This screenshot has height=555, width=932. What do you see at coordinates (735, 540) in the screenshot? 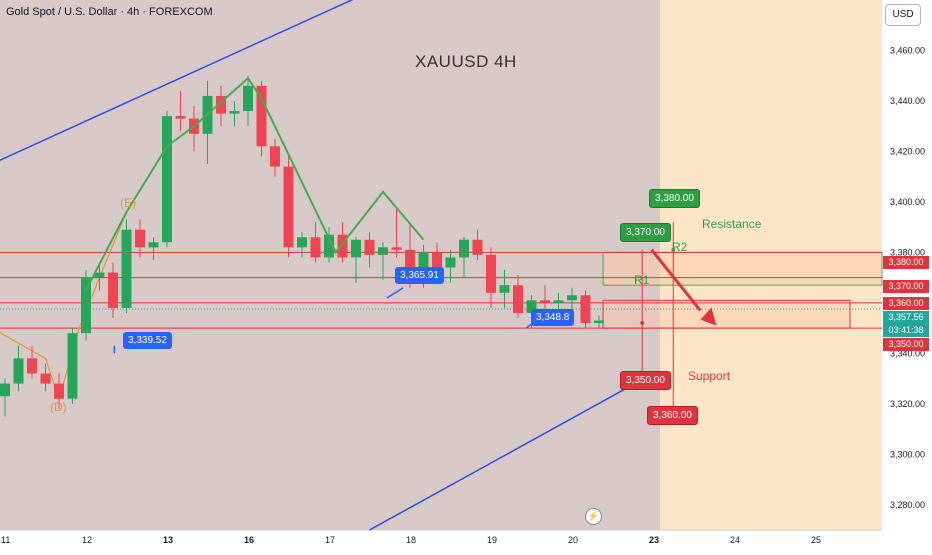
I see `x-tick-label: 24` at bounding box center [735, 540].